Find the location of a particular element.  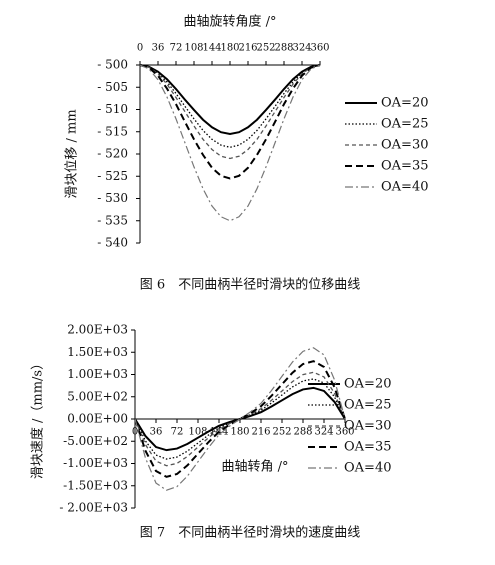

y-tick-label: - 535 is located at coordinates (112, 220).